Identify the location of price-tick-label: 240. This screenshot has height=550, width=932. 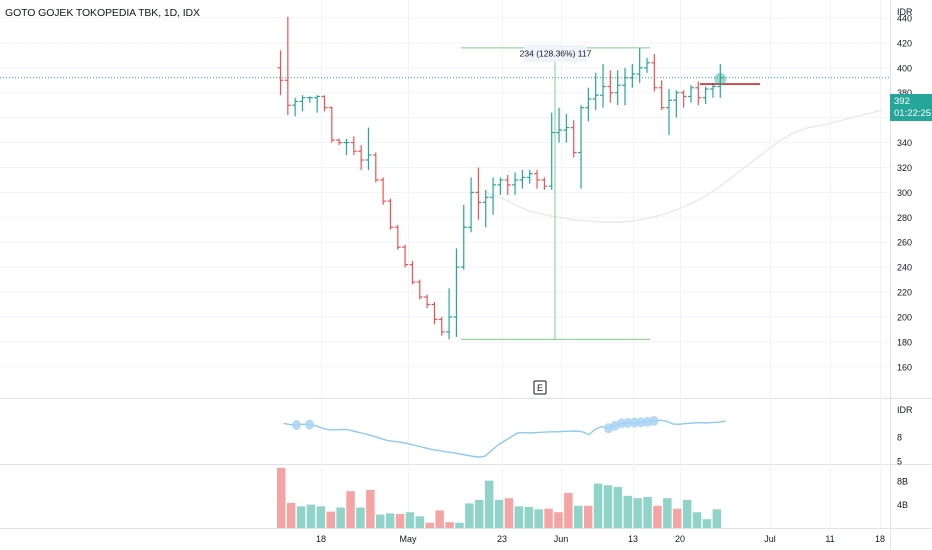
(904, 268).